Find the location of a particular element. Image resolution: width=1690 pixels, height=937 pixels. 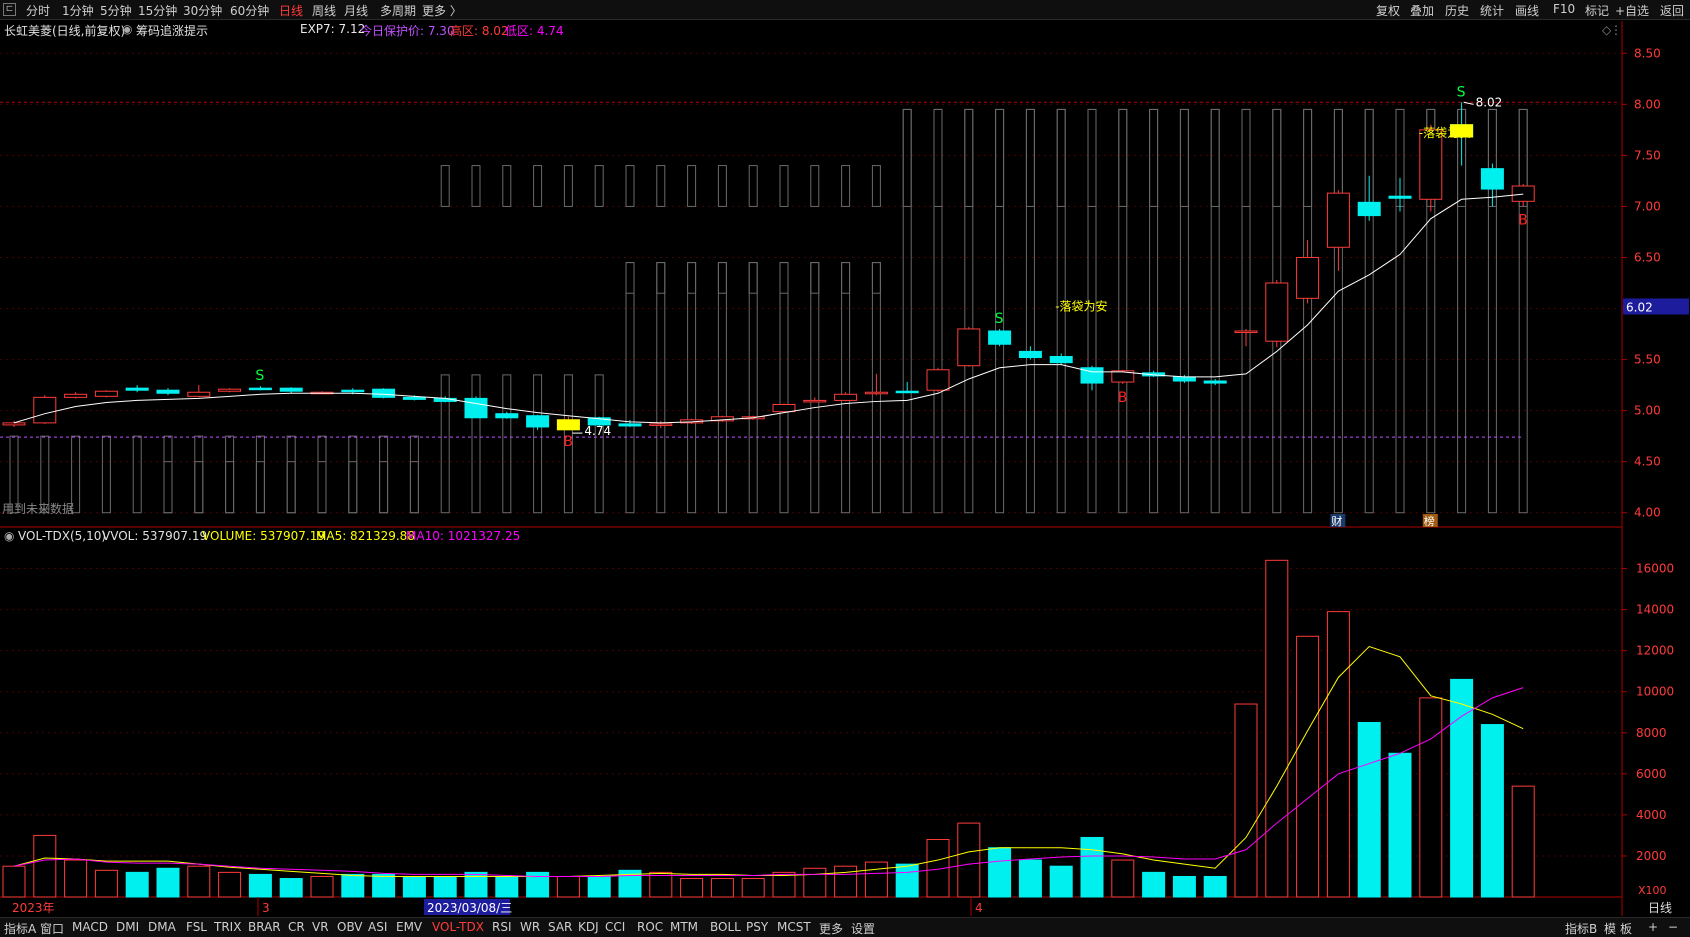

indicator-tab-13: VOL-TDX is located at coordinates (458, 927).